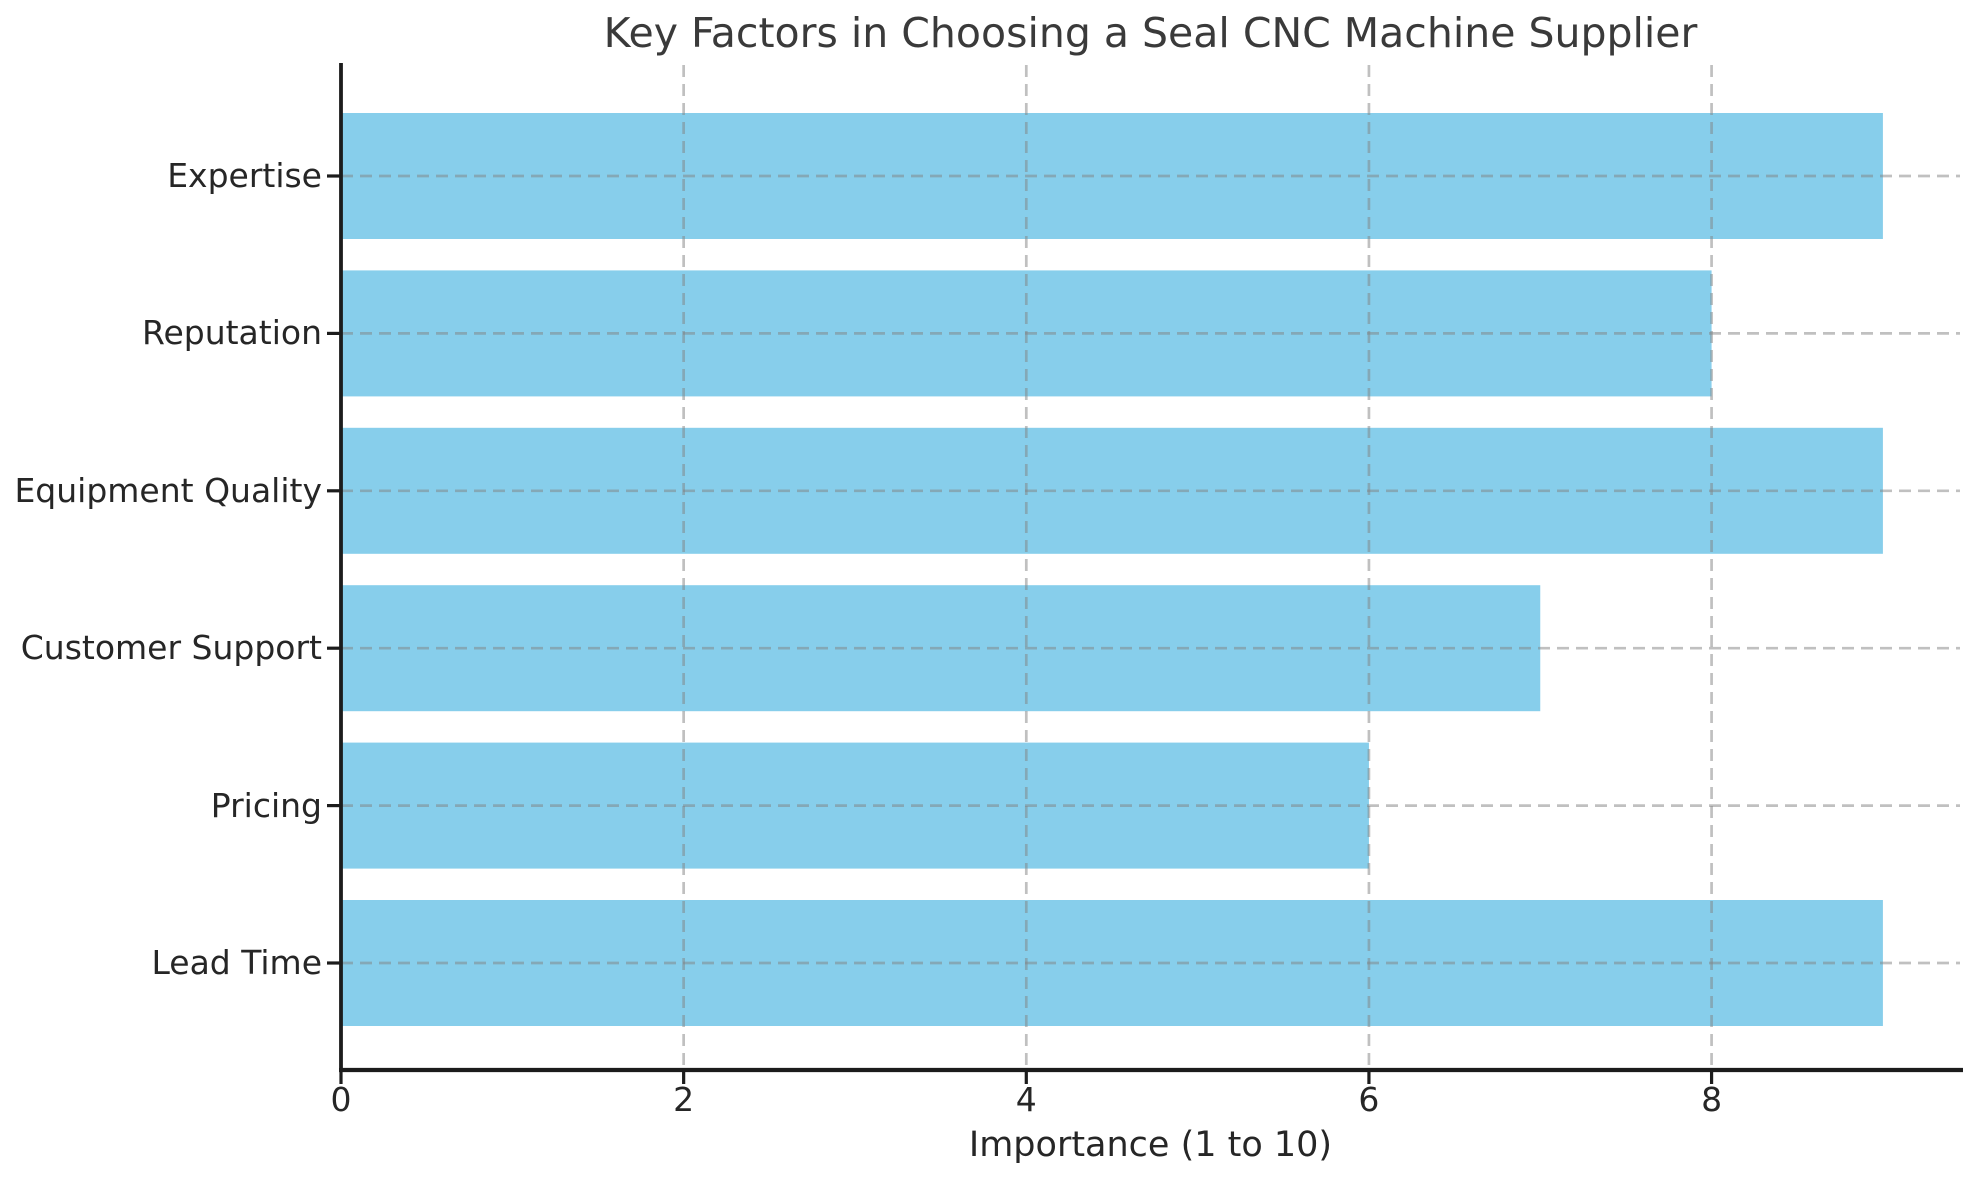  I want to click on category-label: Reputation, so click(232, 333).